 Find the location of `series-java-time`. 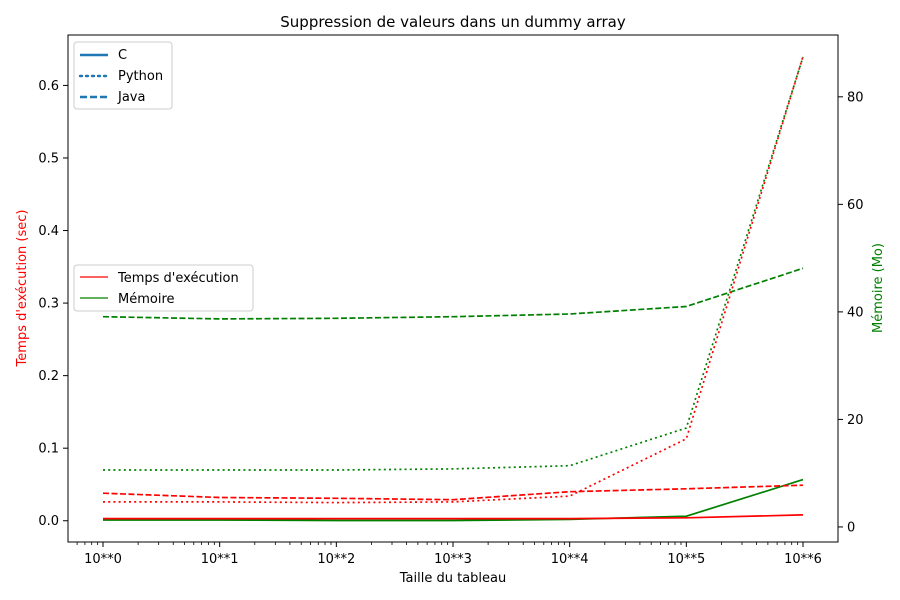

series-java-time is located at coordinates (453, 492).